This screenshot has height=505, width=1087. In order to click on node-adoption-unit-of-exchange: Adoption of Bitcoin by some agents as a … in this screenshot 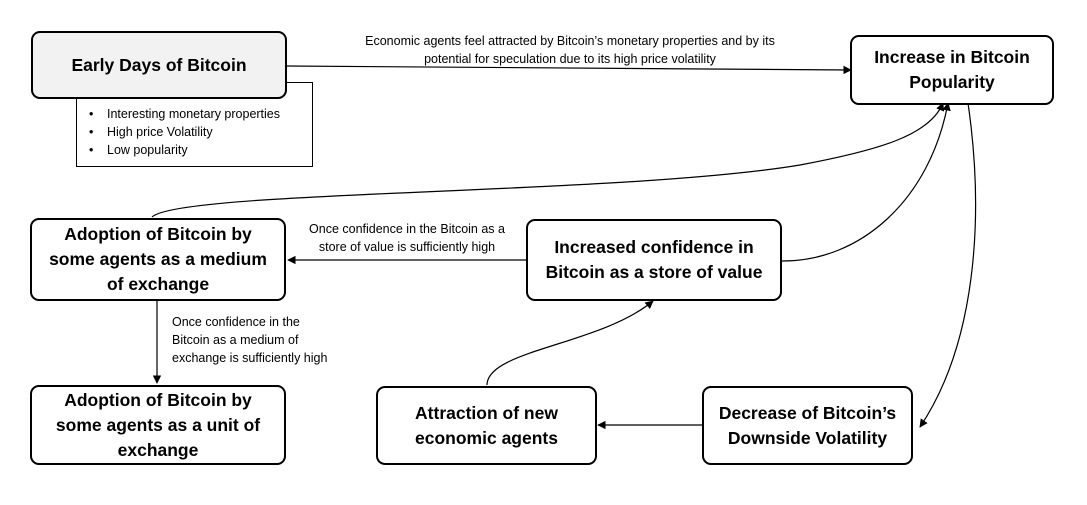, I will do `click(158, 425)`.